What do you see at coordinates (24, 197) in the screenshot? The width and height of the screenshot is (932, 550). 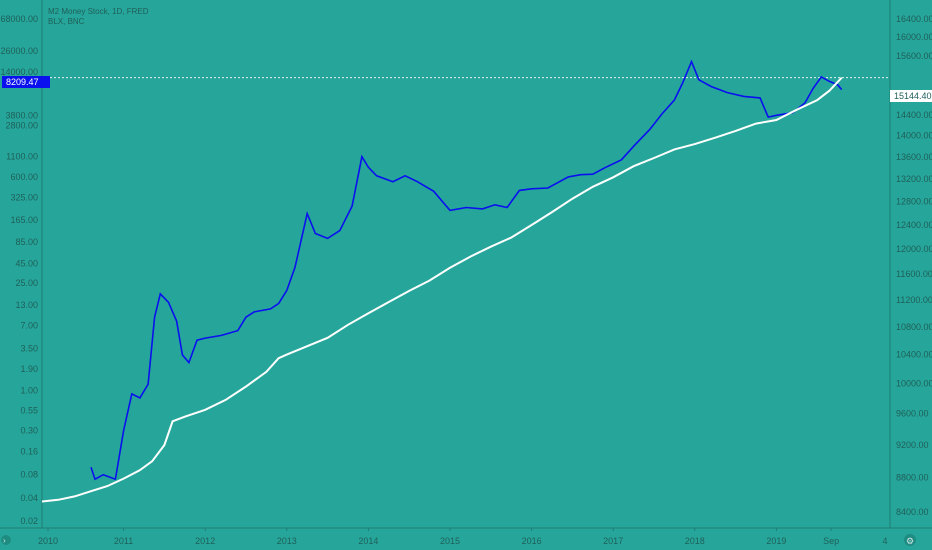 I see `left-tick-label: 325.00` at bounding box center [24, 197].